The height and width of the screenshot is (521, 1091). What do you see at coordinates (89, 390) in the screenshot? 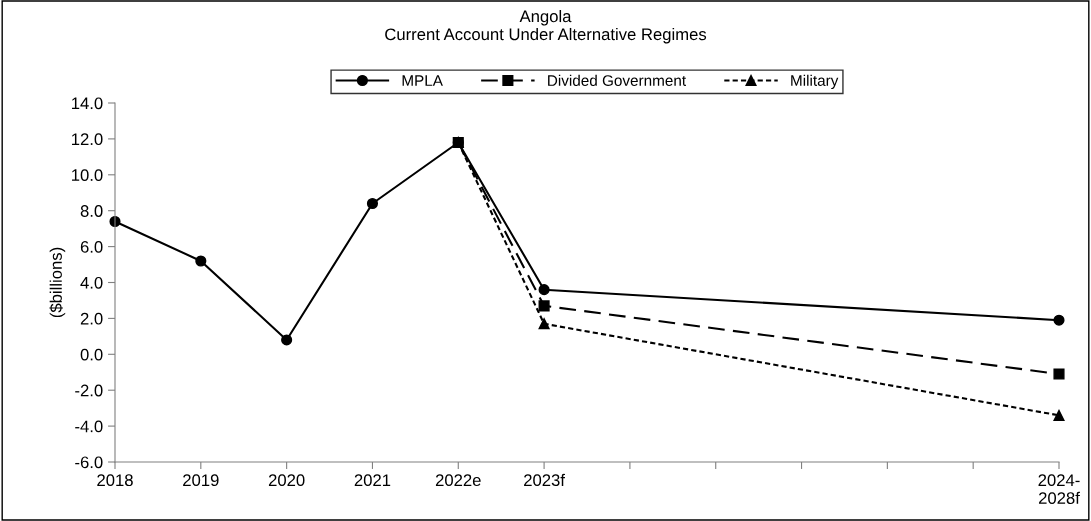
I see `y-tick-label: -2.0` at bounding box center [89, 390].